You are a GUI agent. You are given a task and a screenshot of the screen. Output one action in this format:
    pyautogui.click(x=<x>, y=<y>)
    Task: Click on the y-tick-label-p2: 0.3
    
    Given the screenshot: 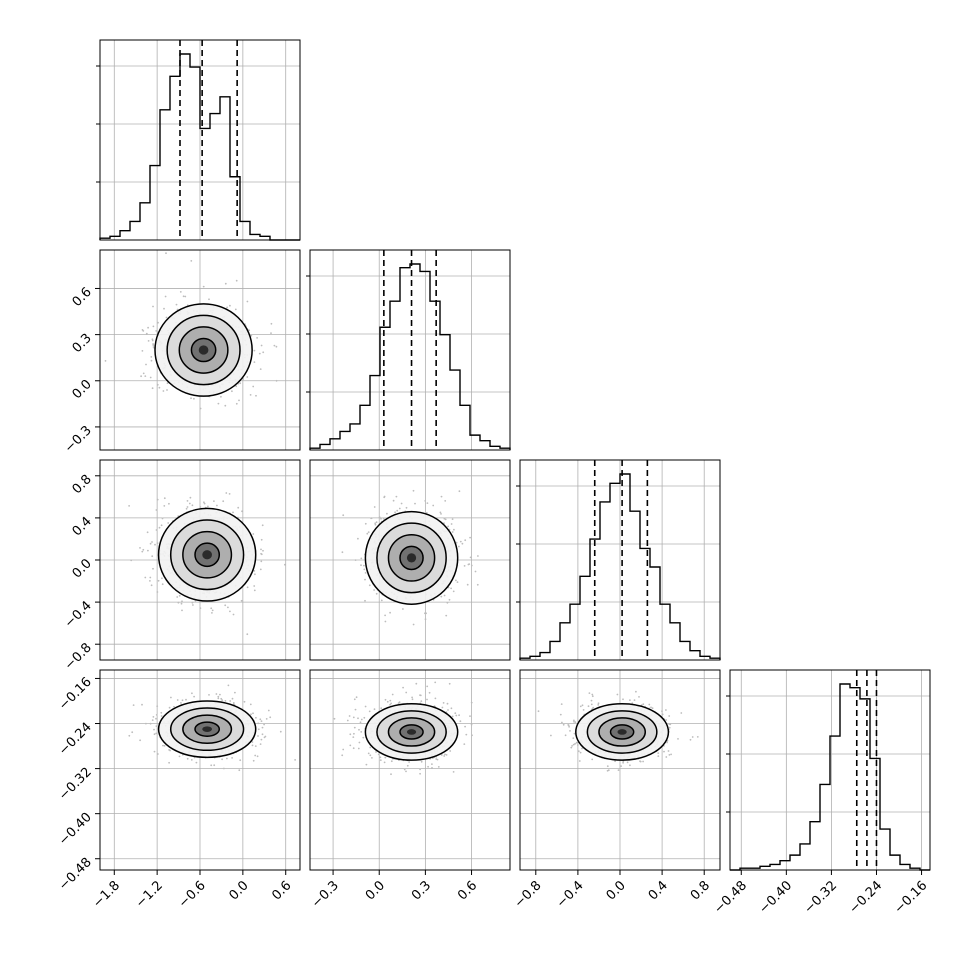 What is the action you would take?
    pyautogui.click(x=82, y=343)
    